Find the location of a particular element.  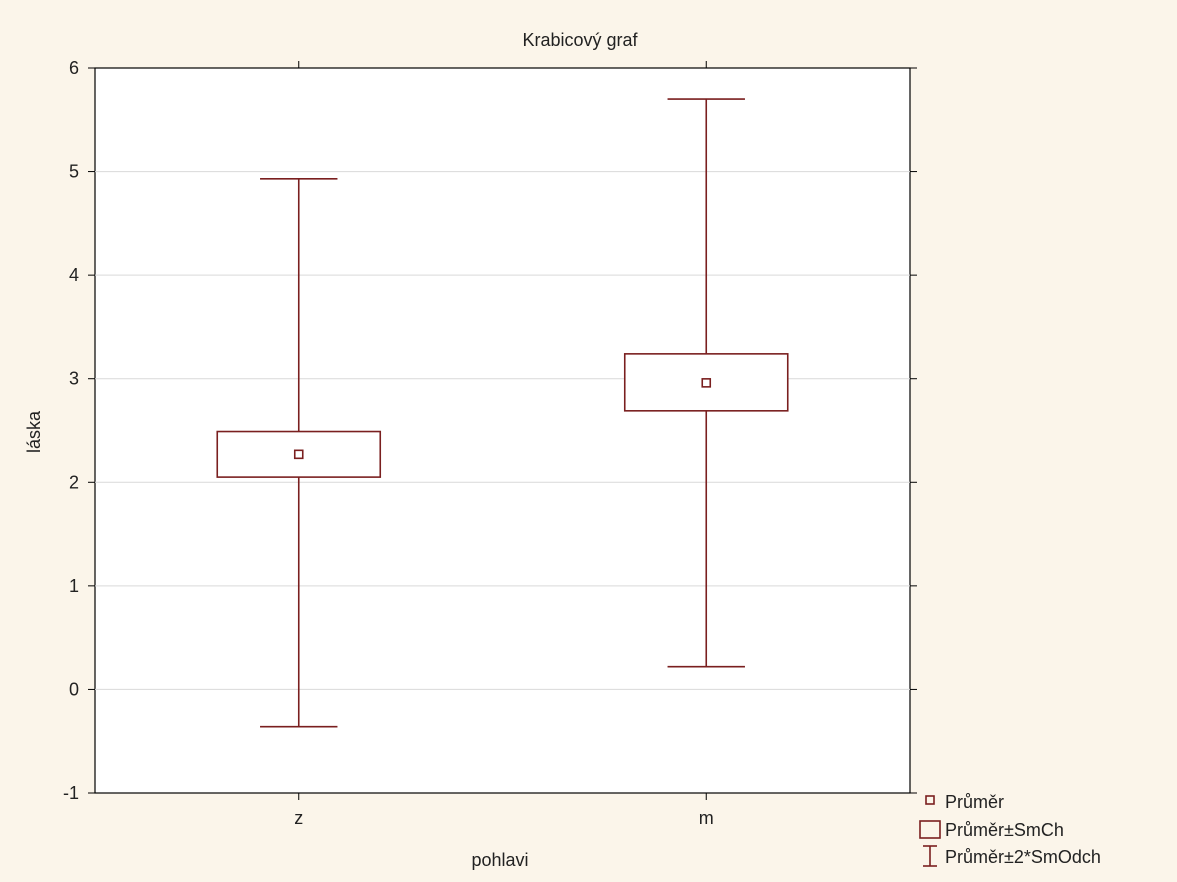

legend: Průměr Průměr±SmCh Průměr±2*SmOdch is located at coordinates (1010, 829).